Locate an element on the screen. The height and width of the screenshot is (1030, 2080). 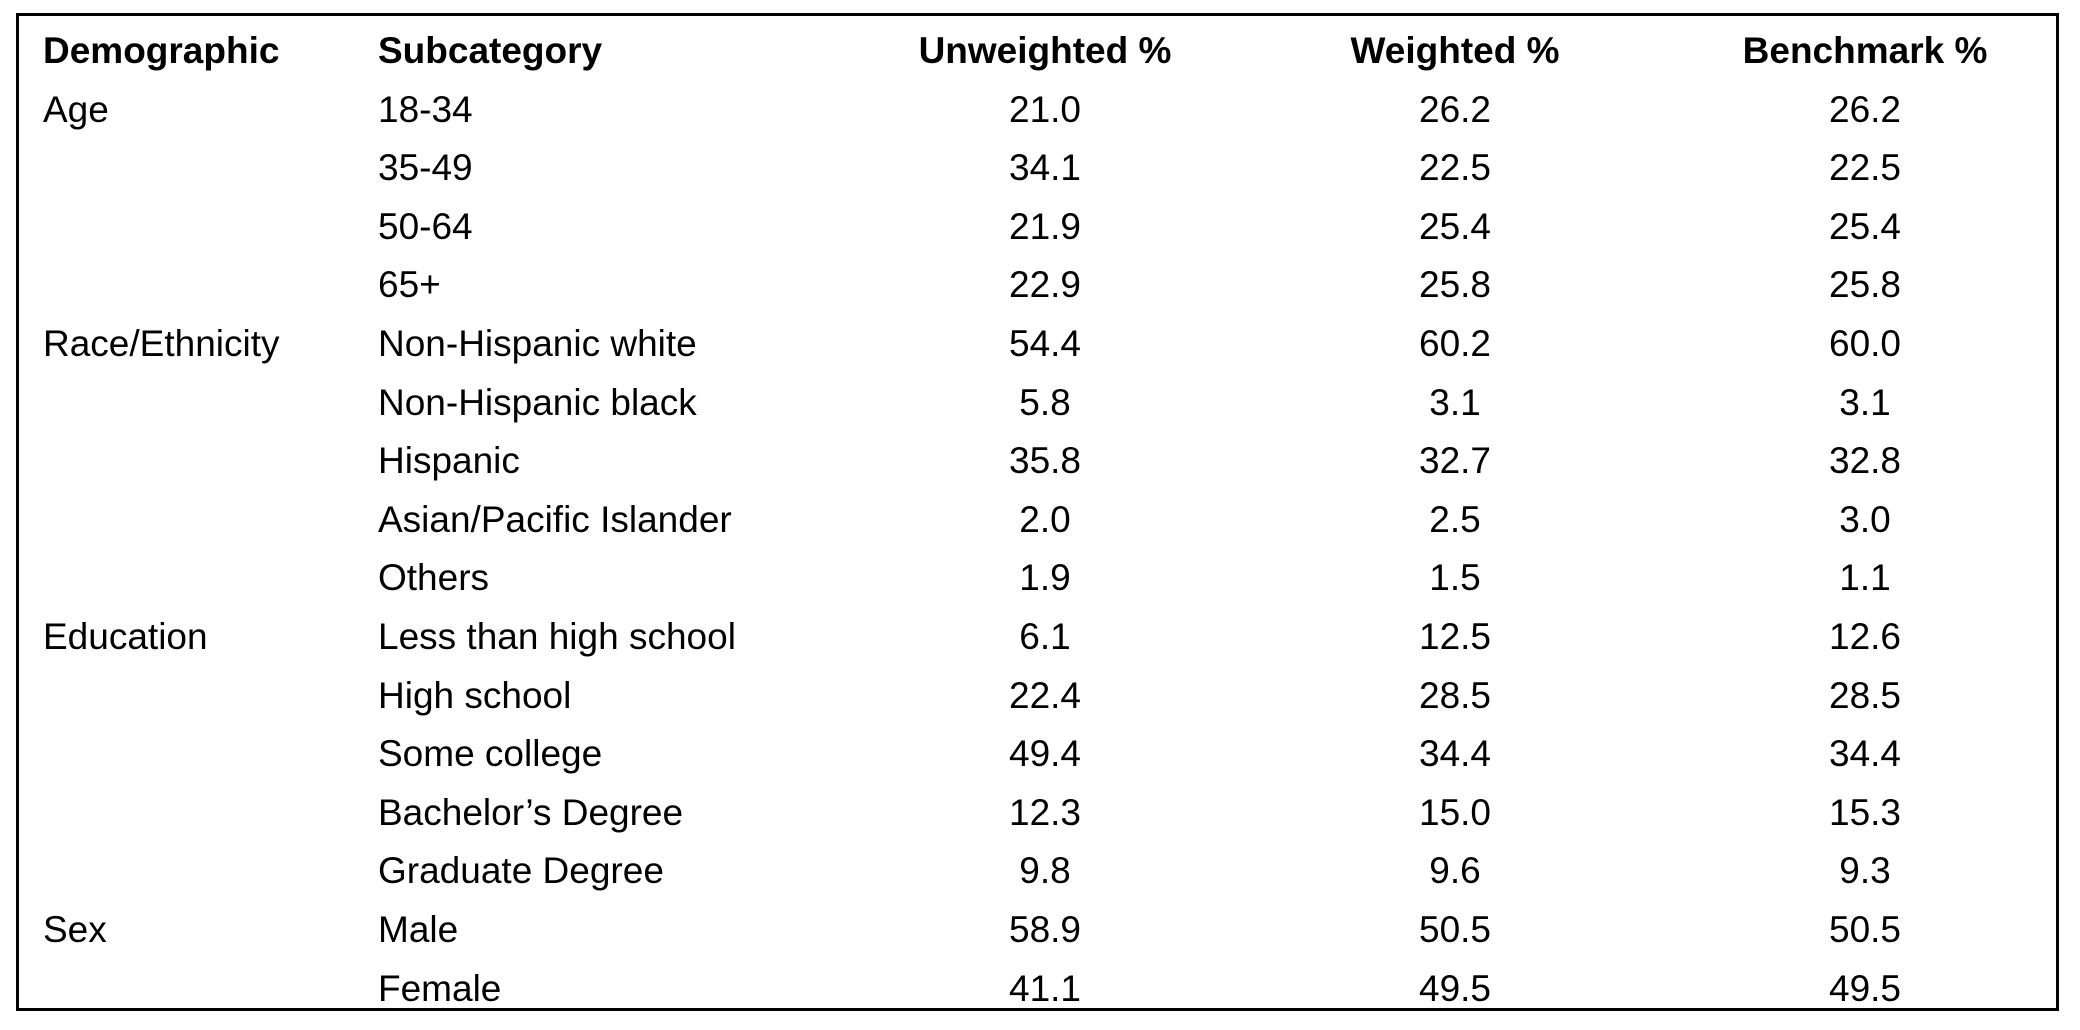
header-cell: Demographic is located at coordinates (161, 50).